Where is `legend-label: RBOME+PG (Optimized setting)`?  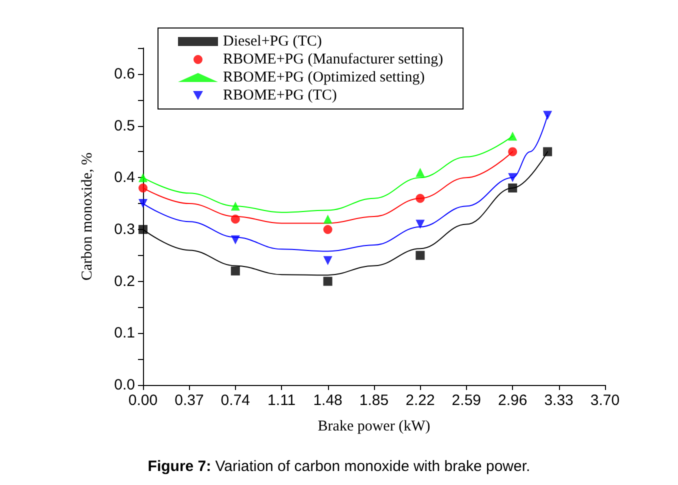 legend-label: RBOME+PG (Optimized setting) is located at coordinates (324, 78).